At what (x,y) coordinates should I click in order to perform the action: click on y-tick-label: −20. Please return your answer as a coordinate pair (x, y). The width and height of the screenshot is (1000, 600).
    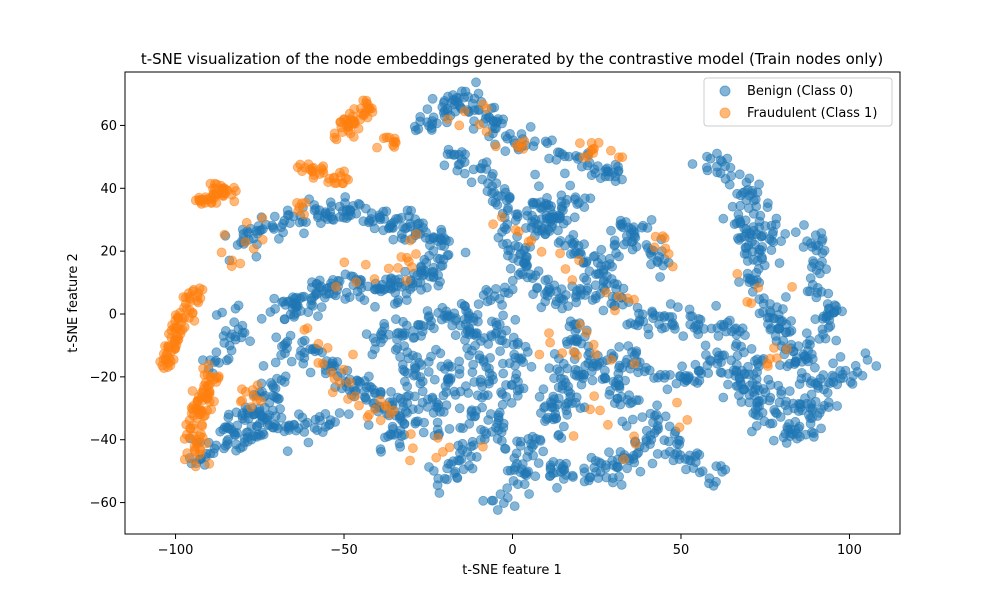
    Looking at the image, I should click on (103, 377).